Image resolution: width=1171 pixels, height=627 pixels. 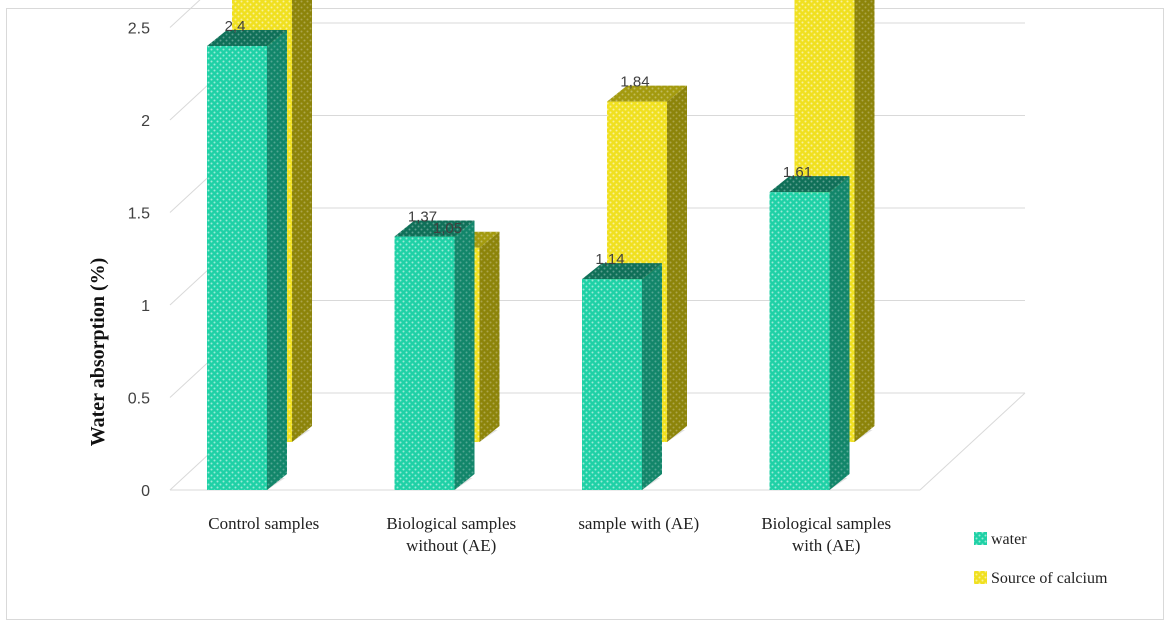 What do you see at coordinates (185, 14) in the screenshot?
I see `gridline-side` at bounding box center [185, 14].